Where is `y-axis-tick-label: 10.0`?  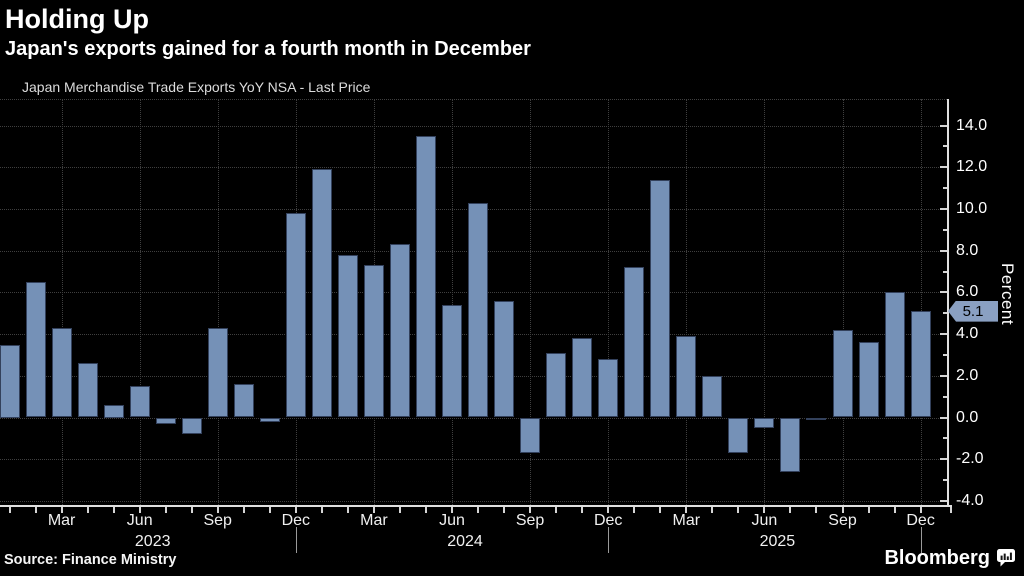 y-axis-tick-label: 10.0 is located at coordinates (972, 208).